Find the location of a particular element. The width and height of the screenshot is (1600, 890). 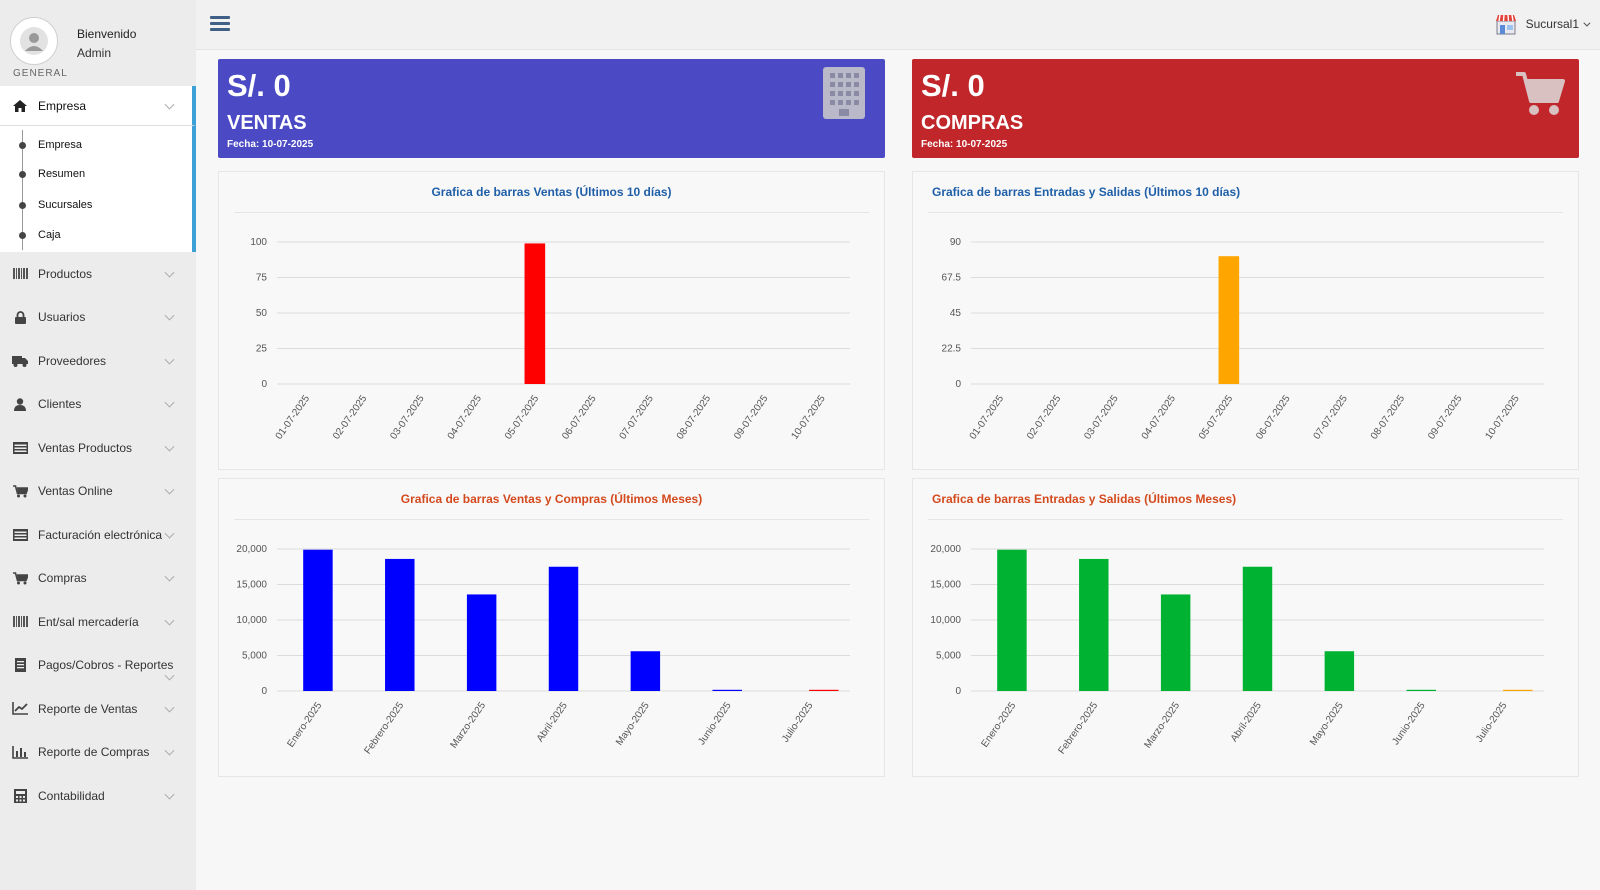

x-tick-label: 03-07-2025 is located at coordinates (1101, 417).